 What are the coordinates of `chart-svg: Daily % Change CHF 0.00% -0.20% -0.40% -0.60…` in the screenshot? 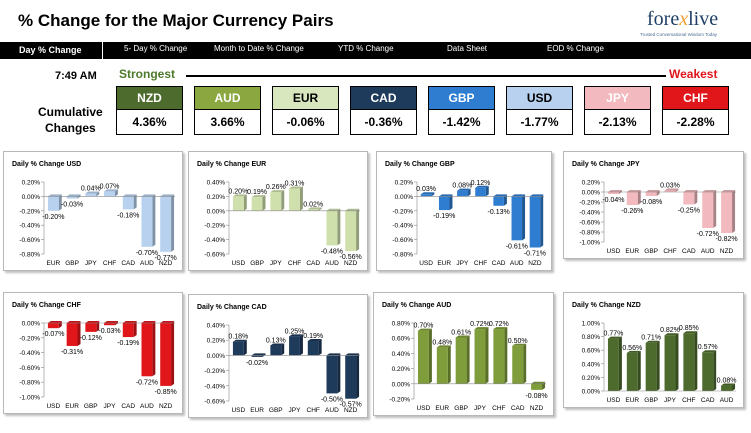 It's located at (94, 356).